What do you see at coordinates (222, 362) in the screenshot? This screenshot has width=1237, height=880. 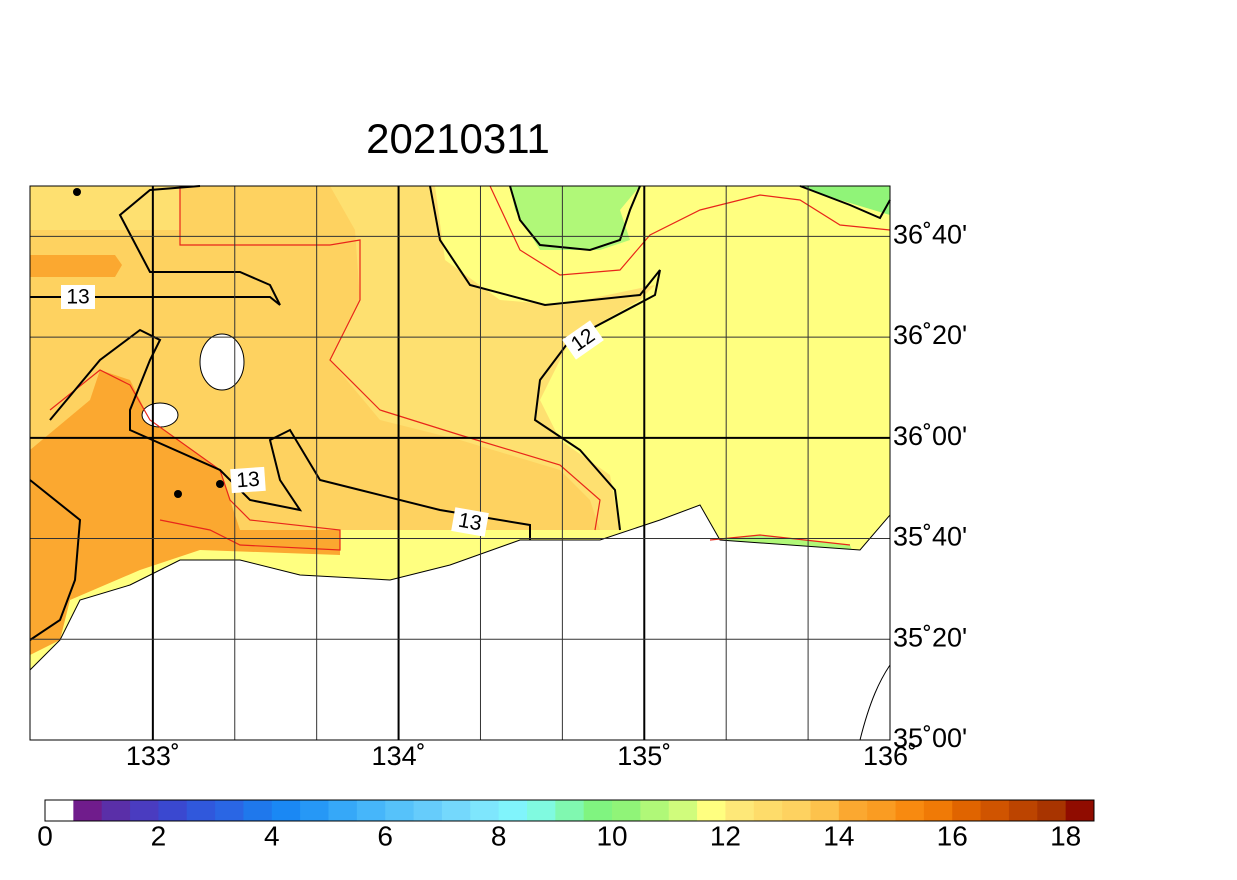 I see `island` at bounding box center [222, 362].